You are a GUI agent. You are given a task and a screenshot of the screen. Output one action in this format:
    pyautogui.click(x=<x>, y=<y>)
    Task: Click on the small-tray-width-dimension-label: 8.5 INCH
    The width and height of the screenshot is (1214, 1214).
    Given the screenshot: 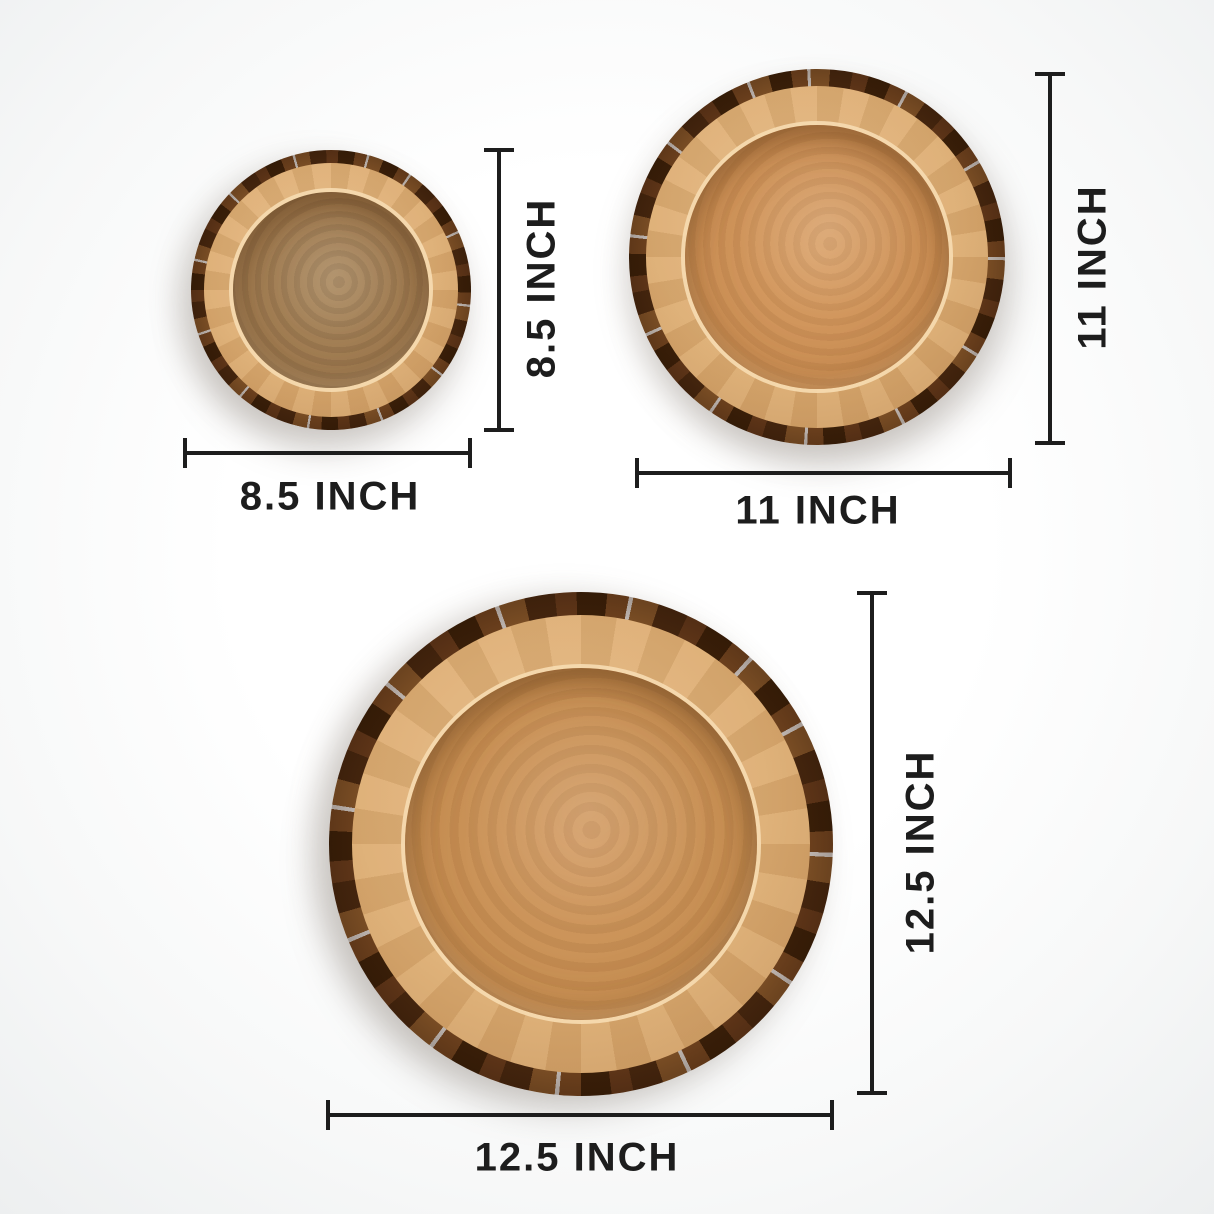 What is the action you would take?
    pyautogui.click(x=330, y=496)
    